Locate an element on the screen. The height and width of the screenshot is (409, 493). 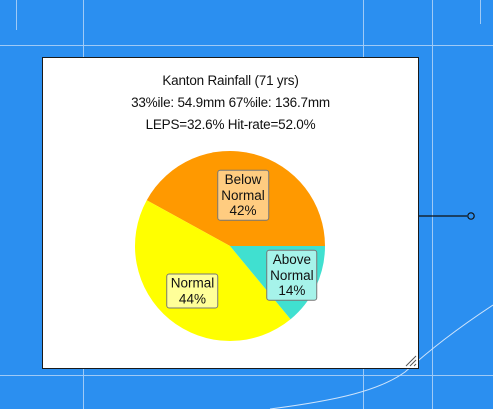
pie-slice-label: Below Normal 42% is located at coordinates (243, 195).